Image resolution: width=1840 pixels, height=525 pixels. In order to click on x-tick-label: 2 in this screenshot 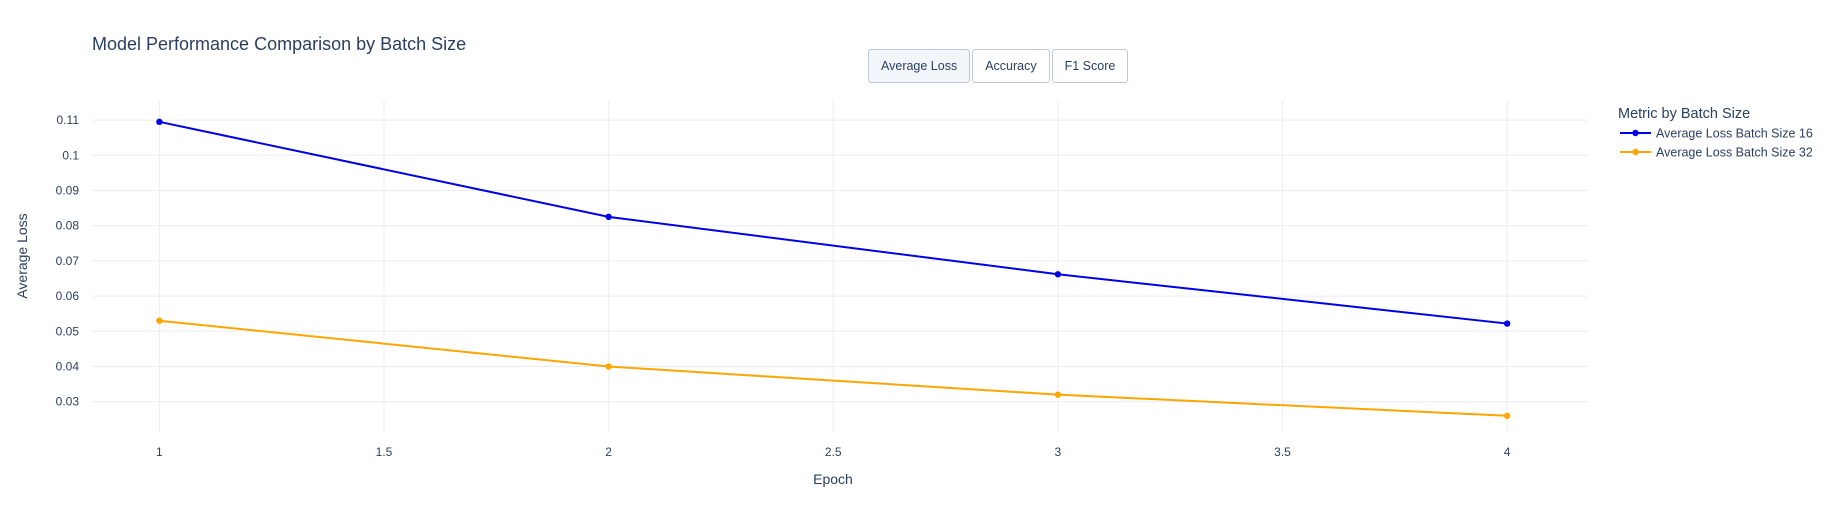, I will do `click(608, 452)`.